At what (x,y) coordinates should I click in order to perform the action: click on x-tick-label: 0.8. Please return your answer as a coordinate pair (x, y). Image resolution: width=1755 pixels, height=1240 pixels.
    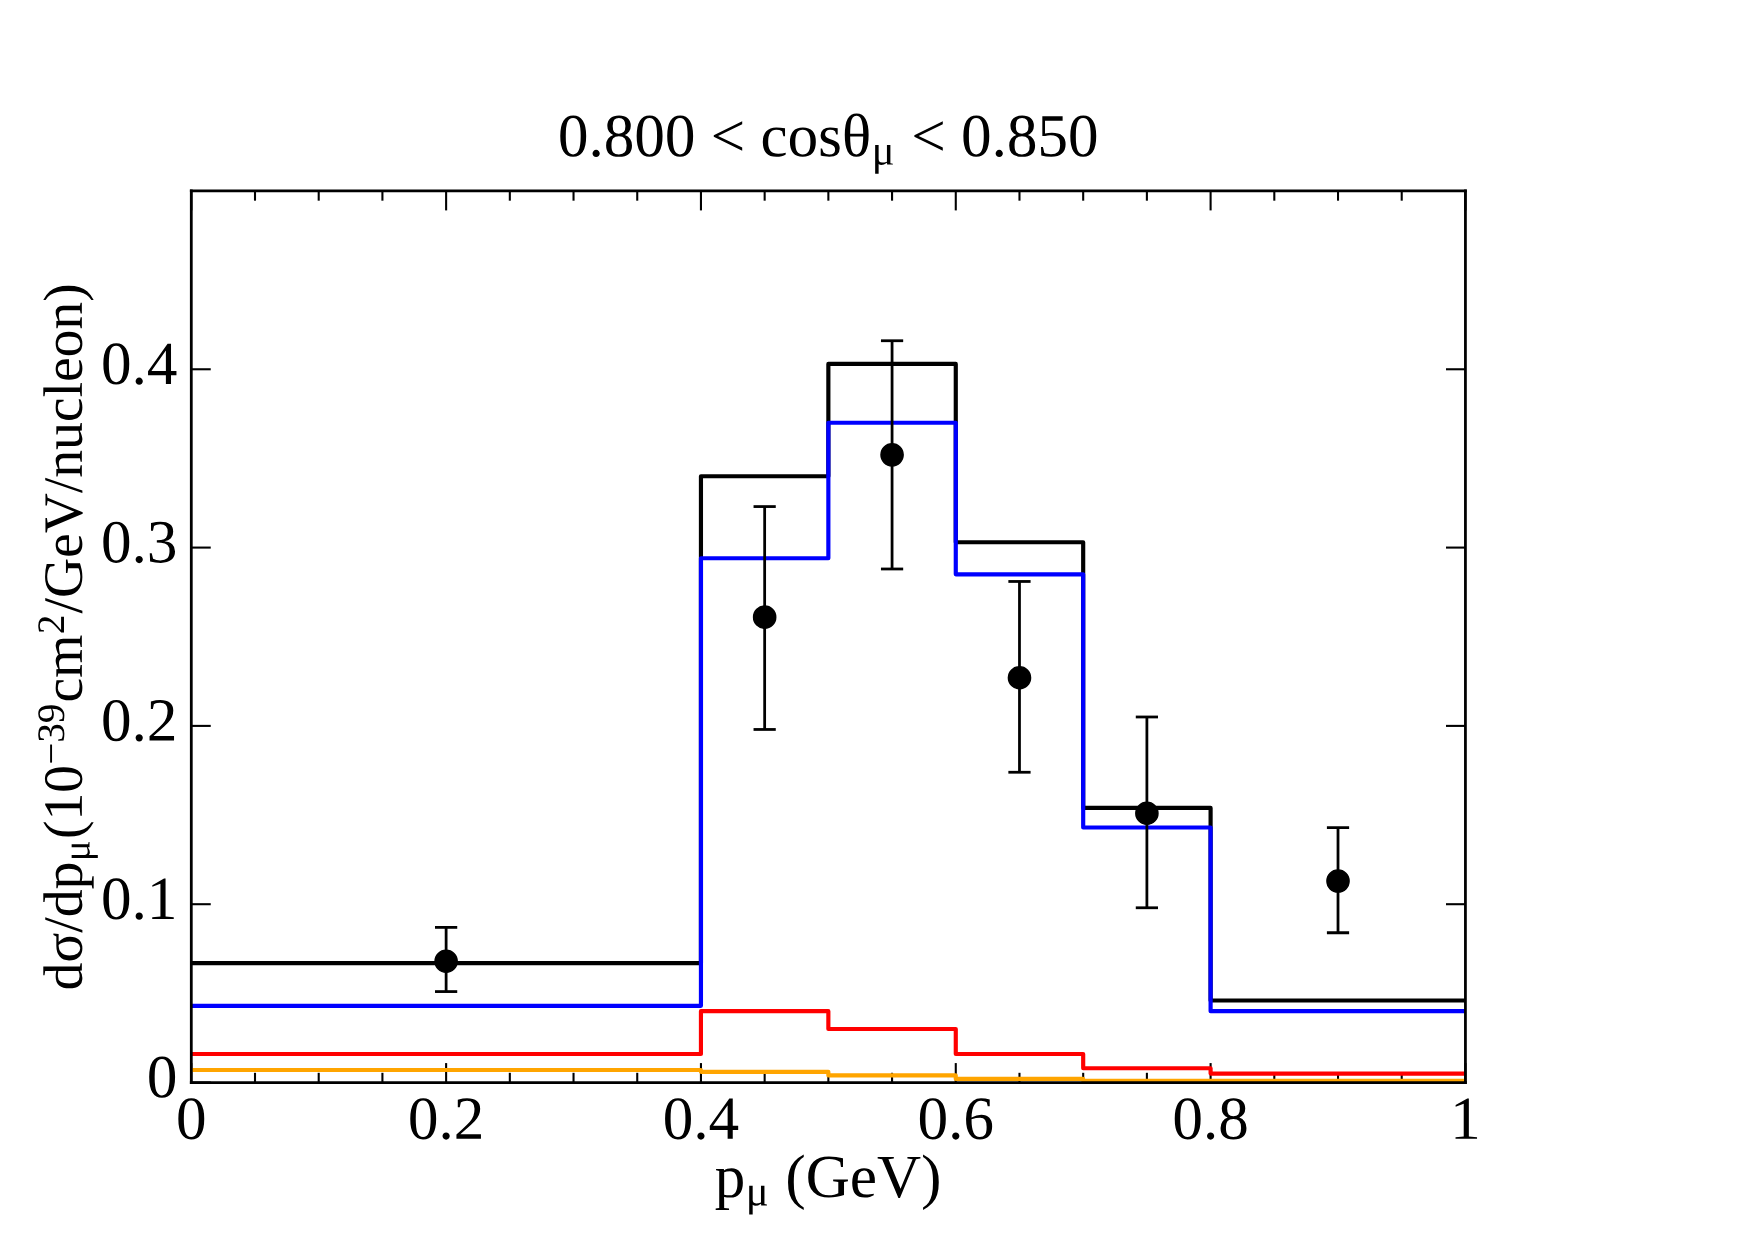
    Looking at the image, I should click on (1210, 1119).